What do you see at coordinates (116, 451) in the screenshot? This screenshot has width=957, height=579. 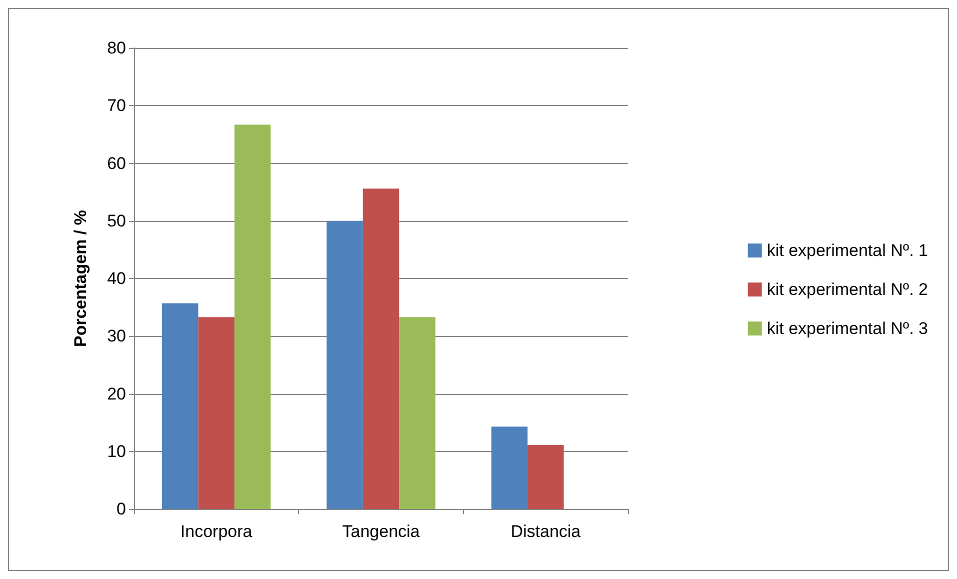 I see `y-tick-label: 10` at bounding box center [116, 451].